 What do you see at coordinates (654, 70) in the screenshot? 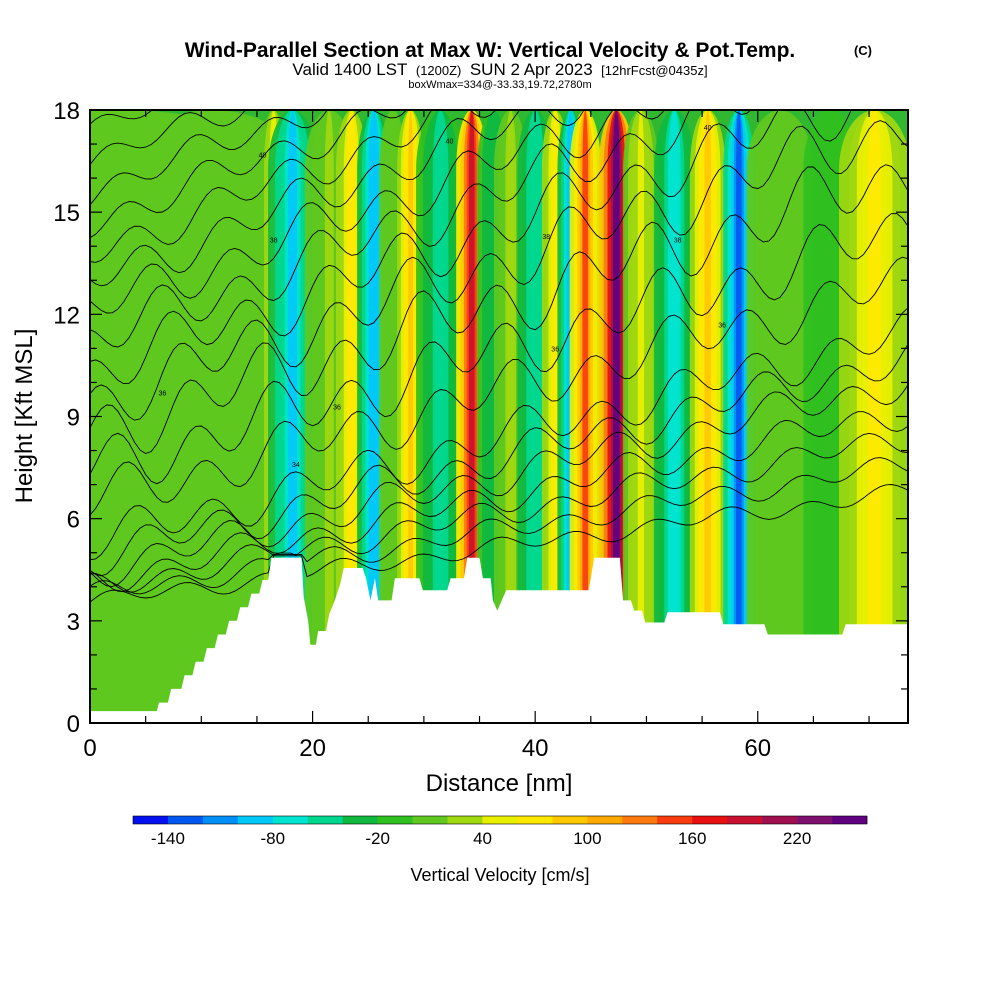
I see `forecast-info: [12hrFcst@0435z]` at bounding box center [654, 70].